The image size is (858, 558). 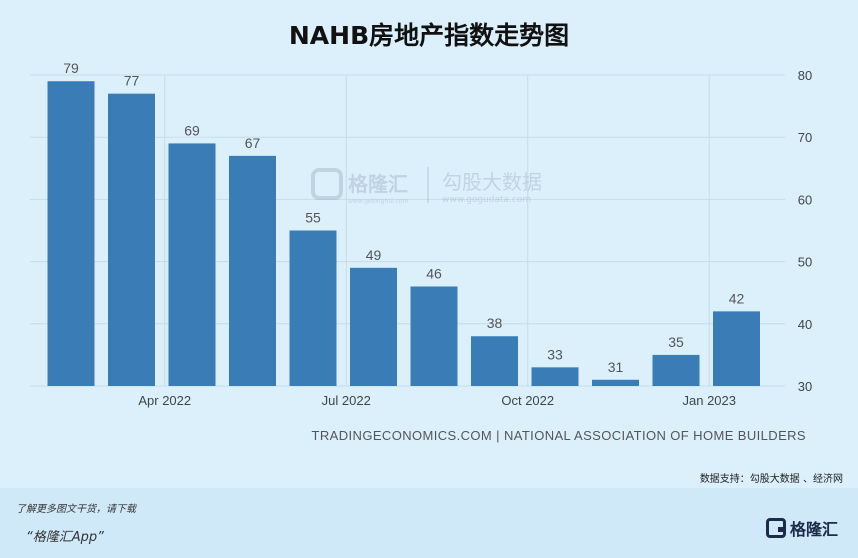 I want to click on download-prompt: 了解更多图文干货，请下载, so click(x=76, y=509).